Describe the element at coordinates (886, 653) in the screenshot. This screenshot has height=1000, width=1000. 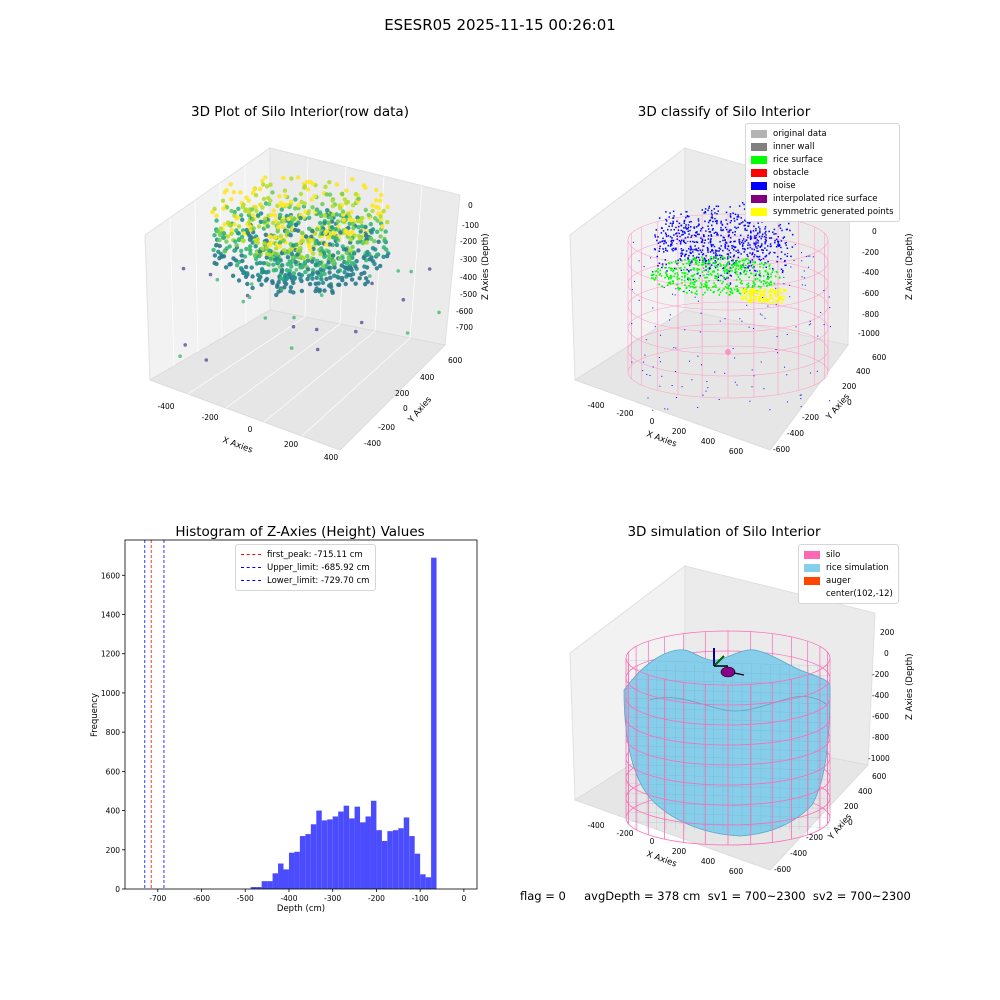
I see `simulation-ztick: 0` at that location.